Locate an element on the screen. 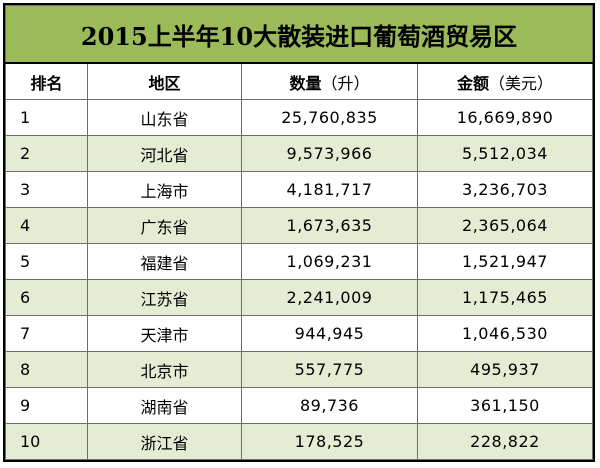  table-row: 8 北京市 557,775 495,937 is located at coordinates (299, 369).